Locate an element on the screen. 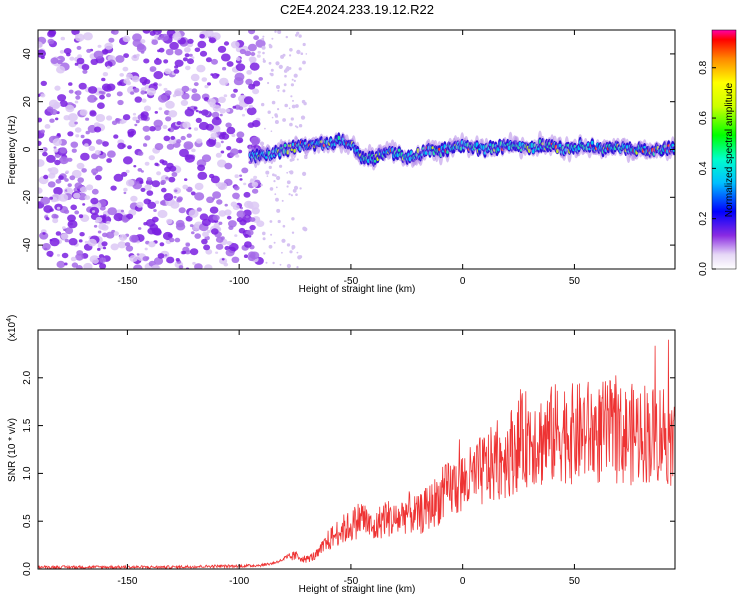 The image size is (750, 600). top-y-tick-label: 20 is located at coordinates (27, 102).